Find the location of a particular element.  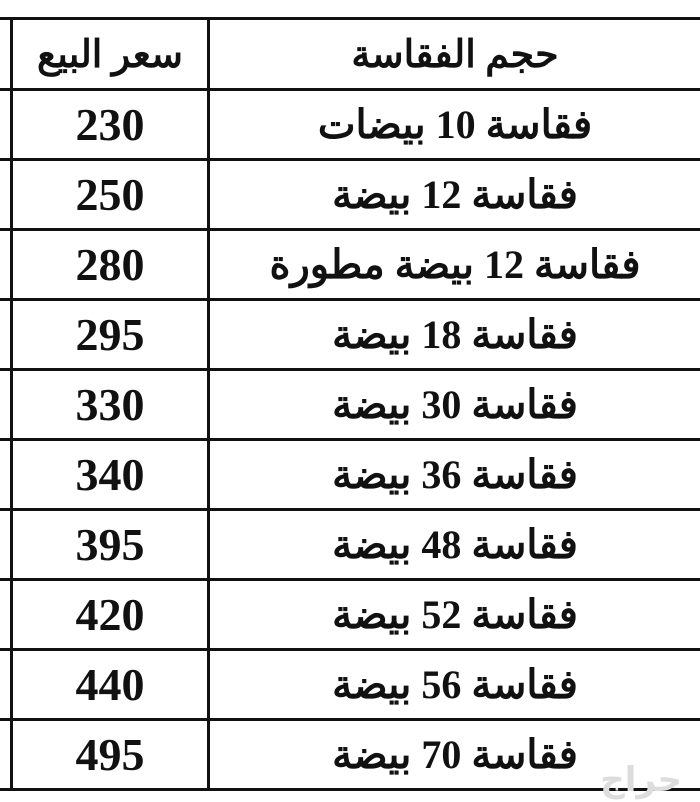

size-cell: فقاسة 18 بيضة is located at coordinates (455, 334).